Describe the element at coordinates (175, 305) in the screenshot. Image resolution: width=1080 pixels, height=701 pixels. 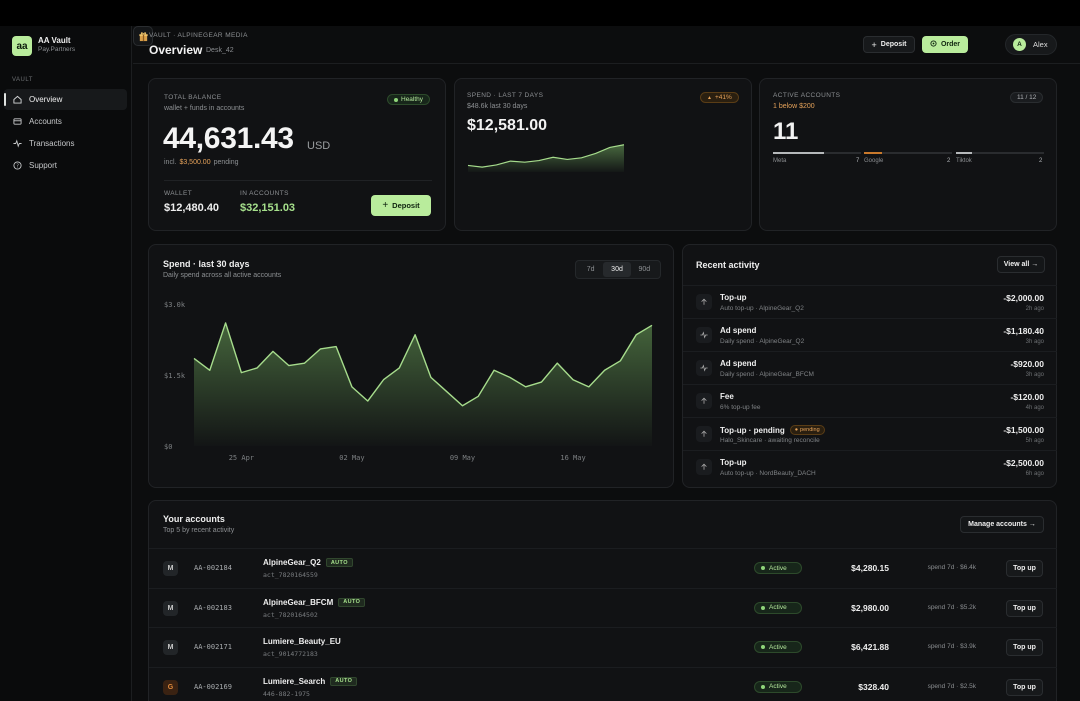
I see `y-tick-label: $3.0k` at that location.